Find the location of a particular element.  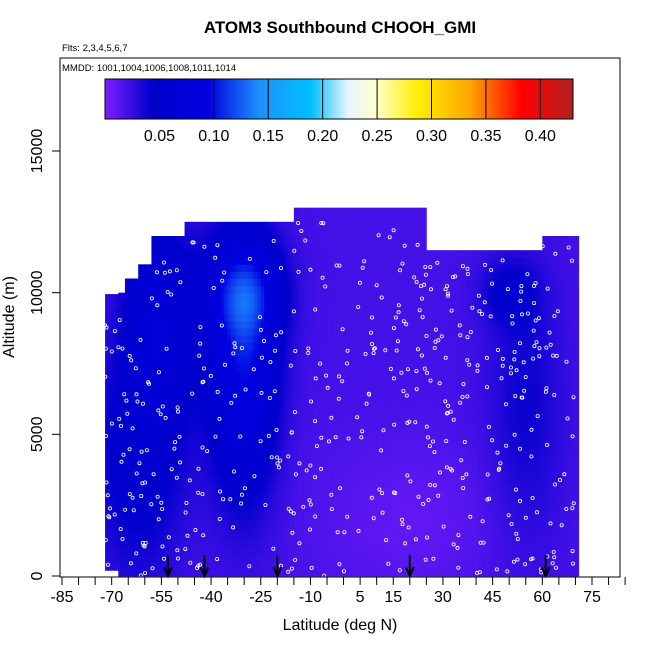

heatmap-cell-1977 is located at coordinates (246, 452).